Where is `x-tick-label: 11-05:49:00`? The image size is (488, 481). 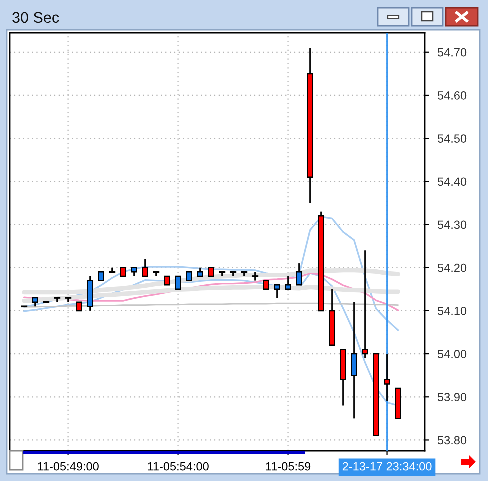
x-tick-label: 11-05:49:00 is located at coordinates (68, 466).